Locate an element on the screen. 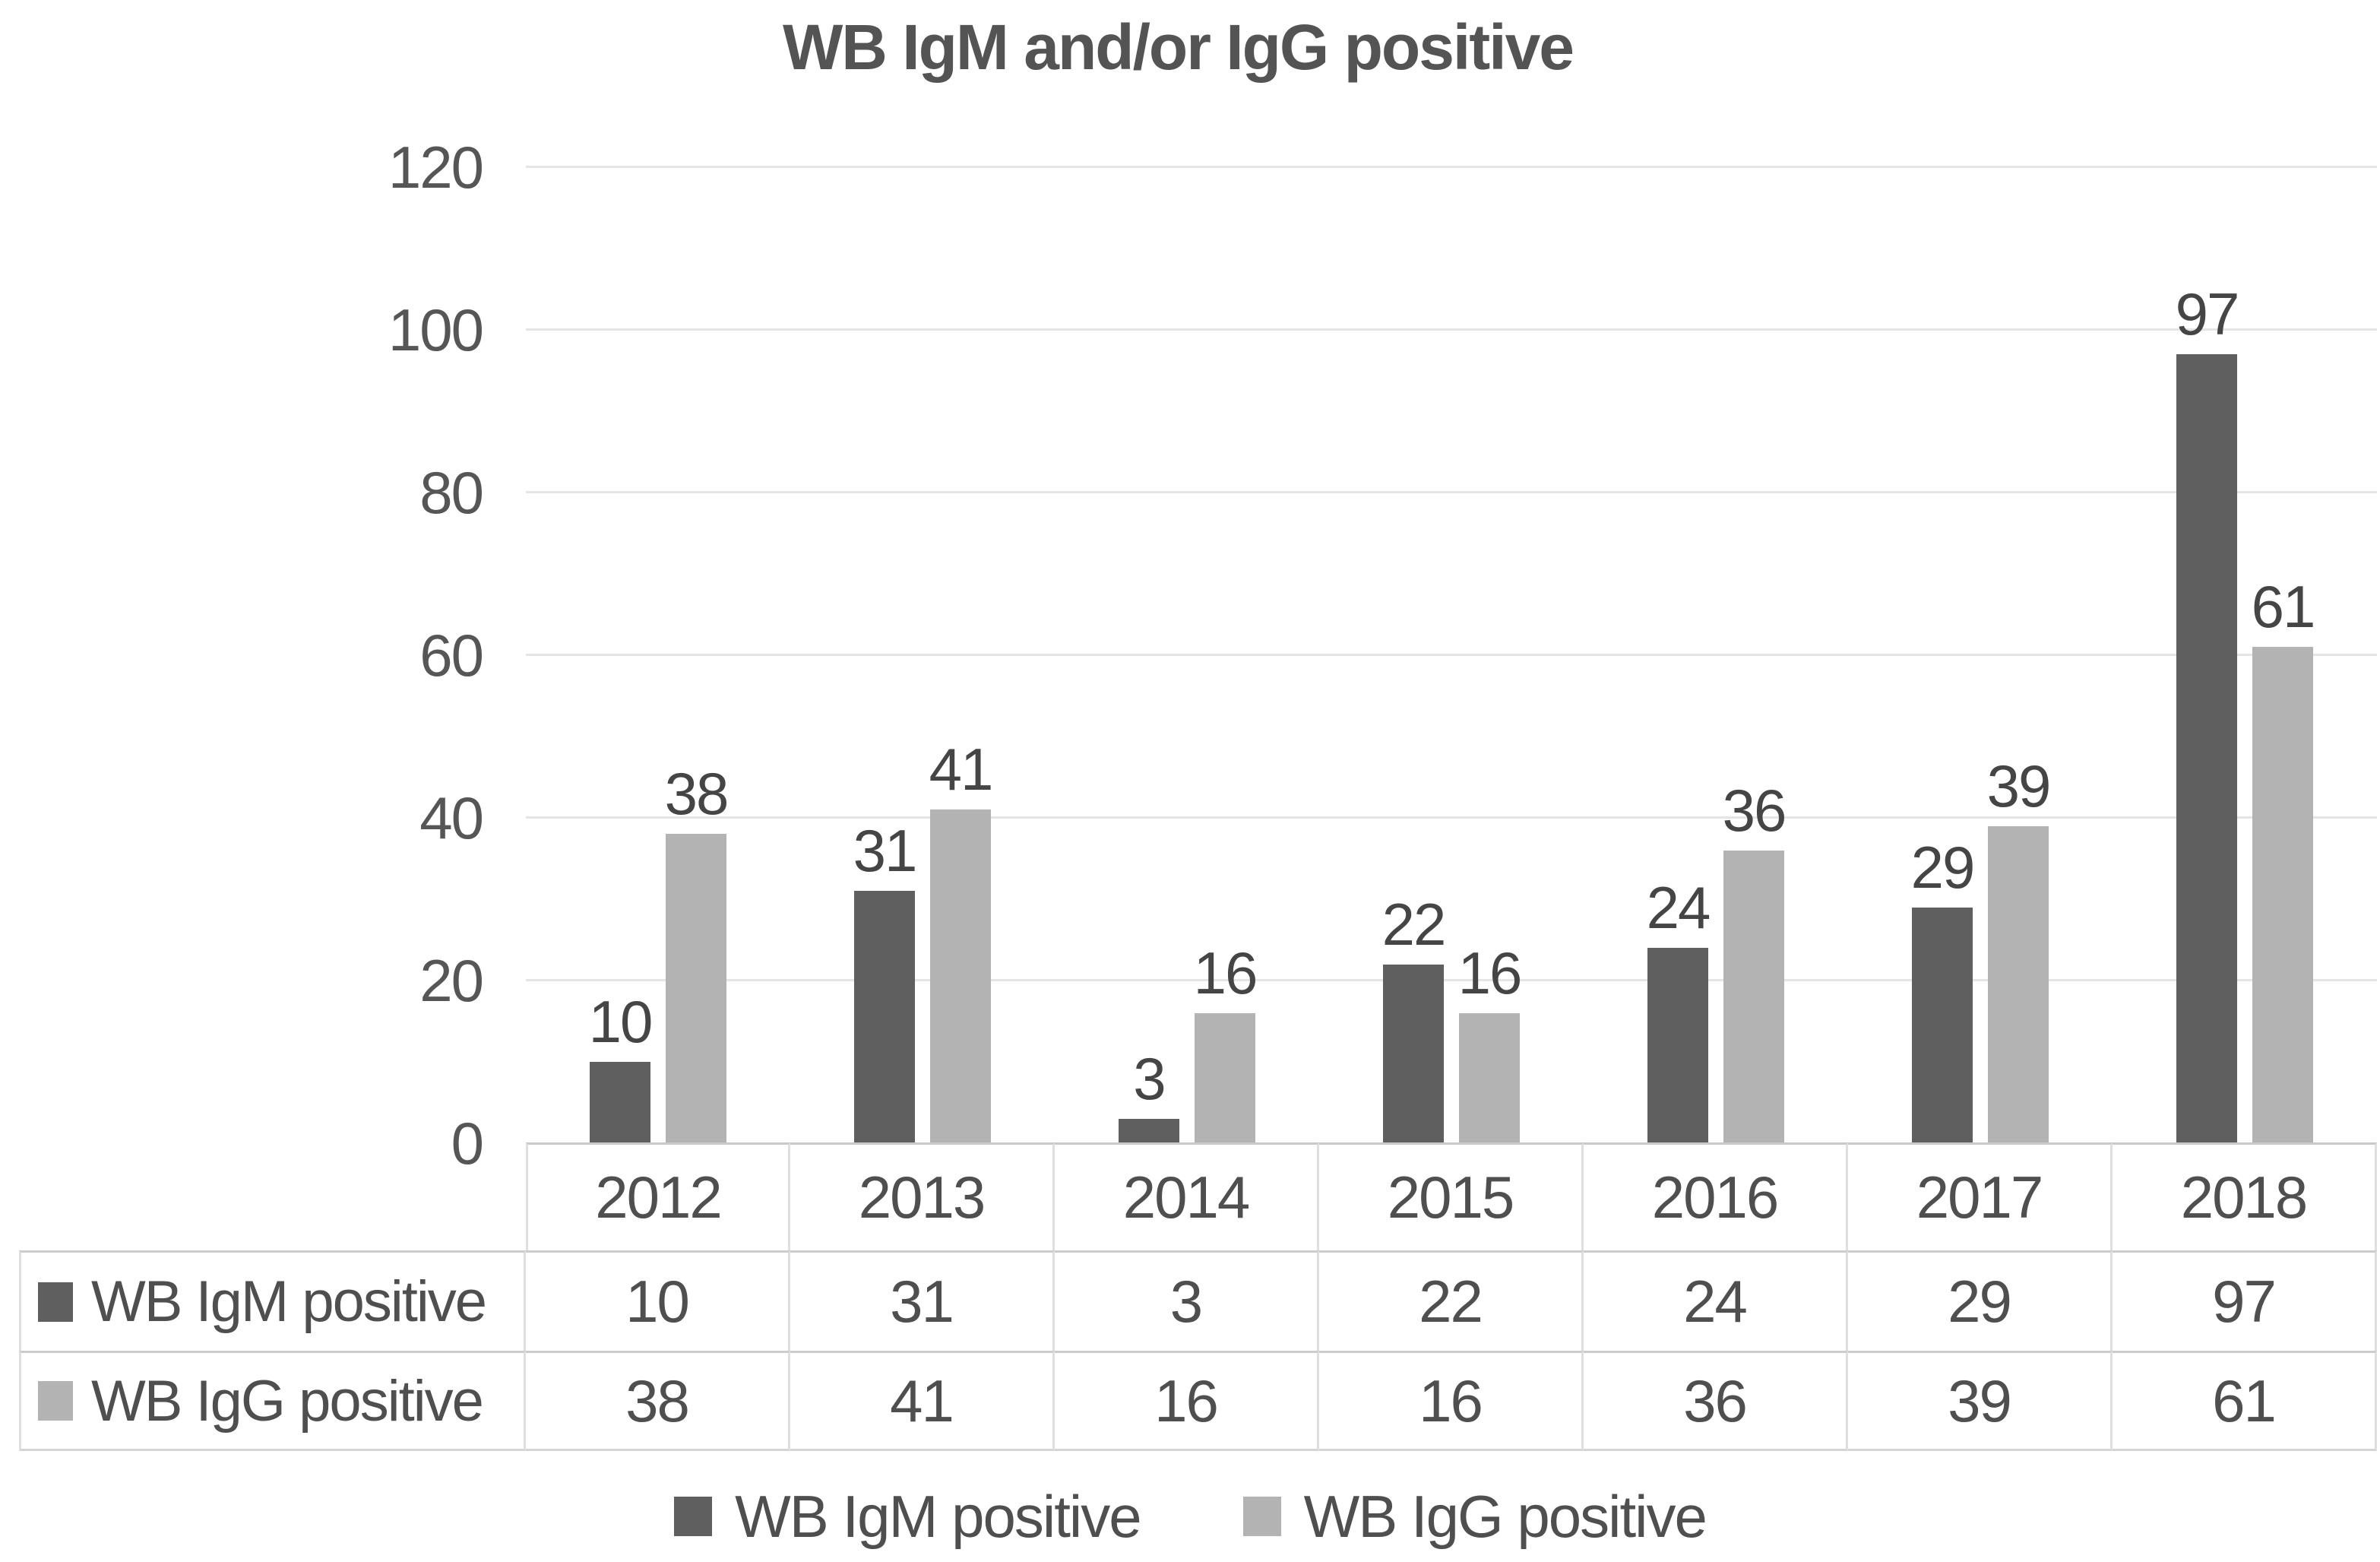 The width and height of the screenshot is (2380, 1562). bar-group-2016: 24 36 is located at coordinates (1716, 655).